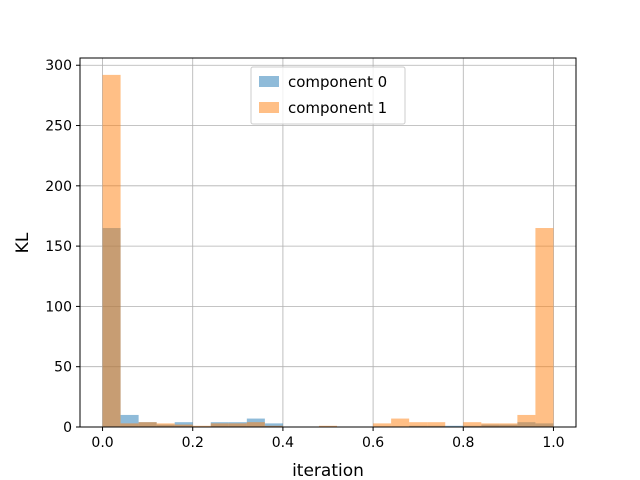 The width and height of the screenshot is (640, 480). What do you see at coordinates (283, 443) in the screenshot?
I see `x-tick-label: 0.4` at bounding box center [283, 443].